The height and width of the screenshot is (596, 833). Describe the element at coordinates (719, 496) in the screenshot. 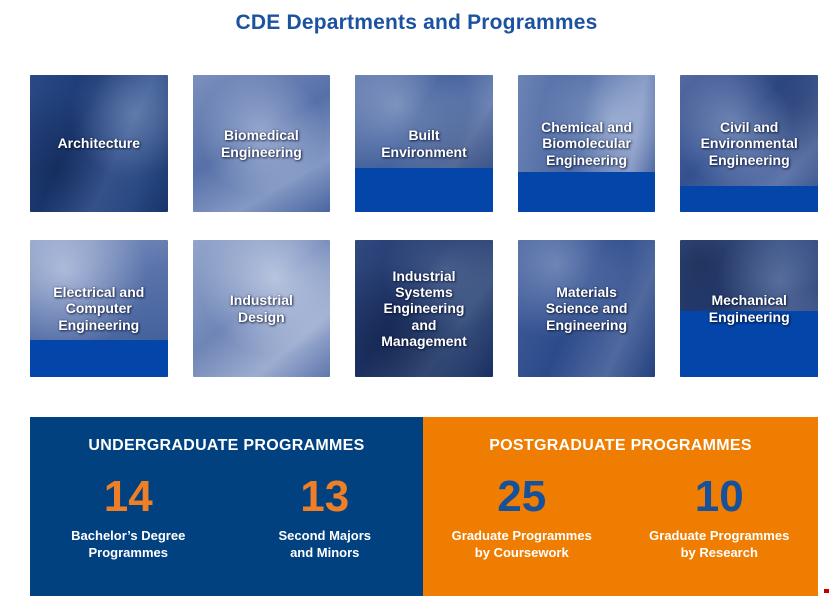

I see `stat-value: 10` at that location.